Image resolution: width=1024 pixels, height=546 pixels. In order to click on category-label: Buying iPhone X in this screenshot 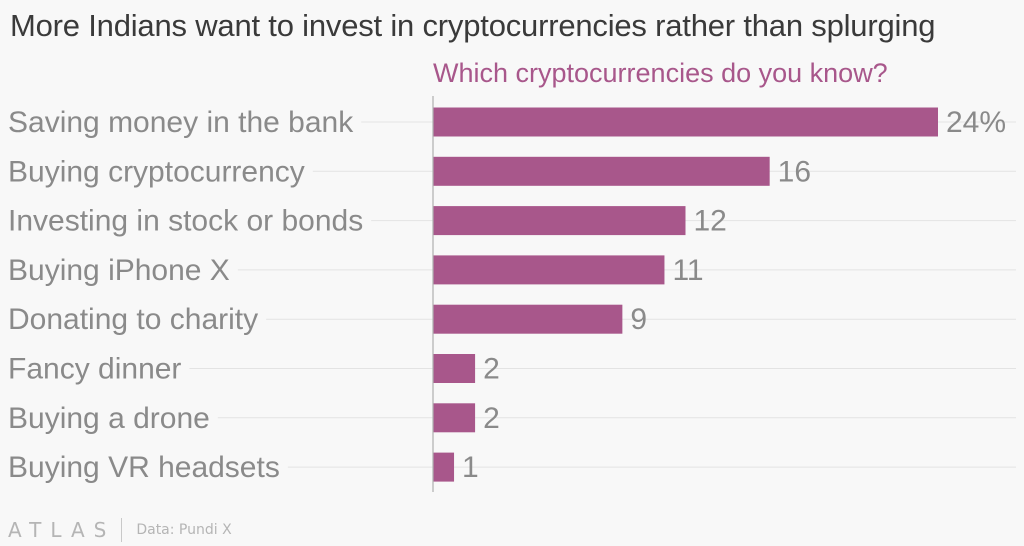, I will do `click(119, 270)`.